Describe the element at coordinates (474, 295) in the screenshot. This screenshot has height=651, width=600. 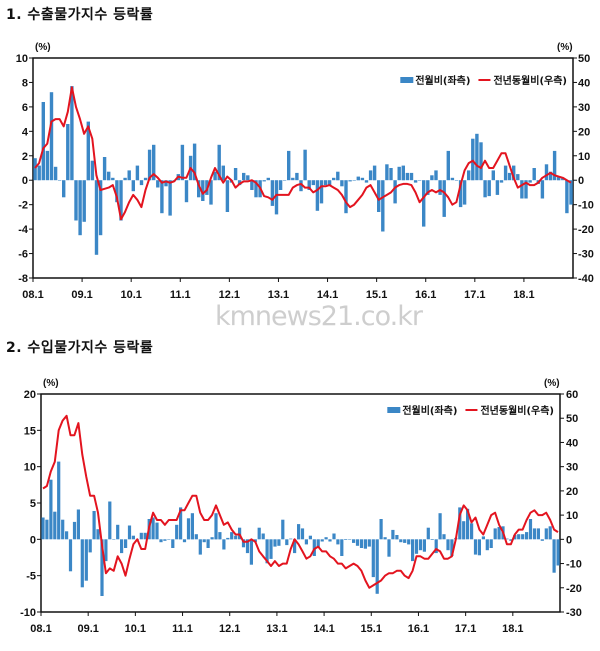
I see `x-tick-label: 17.1` at that location.